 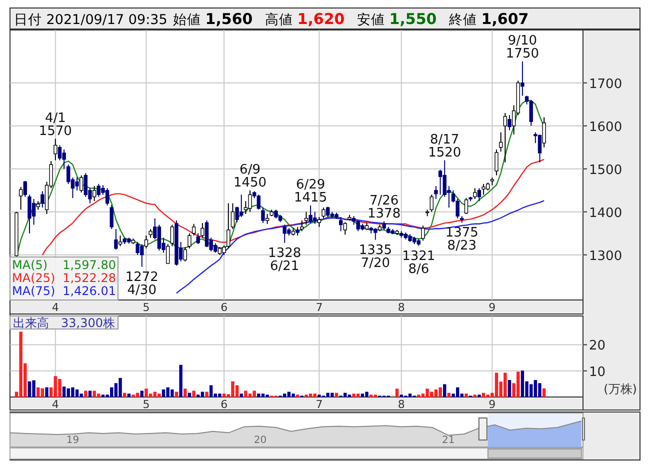 I want to click on x-tick-label: 6, so click(x=224, y=307).